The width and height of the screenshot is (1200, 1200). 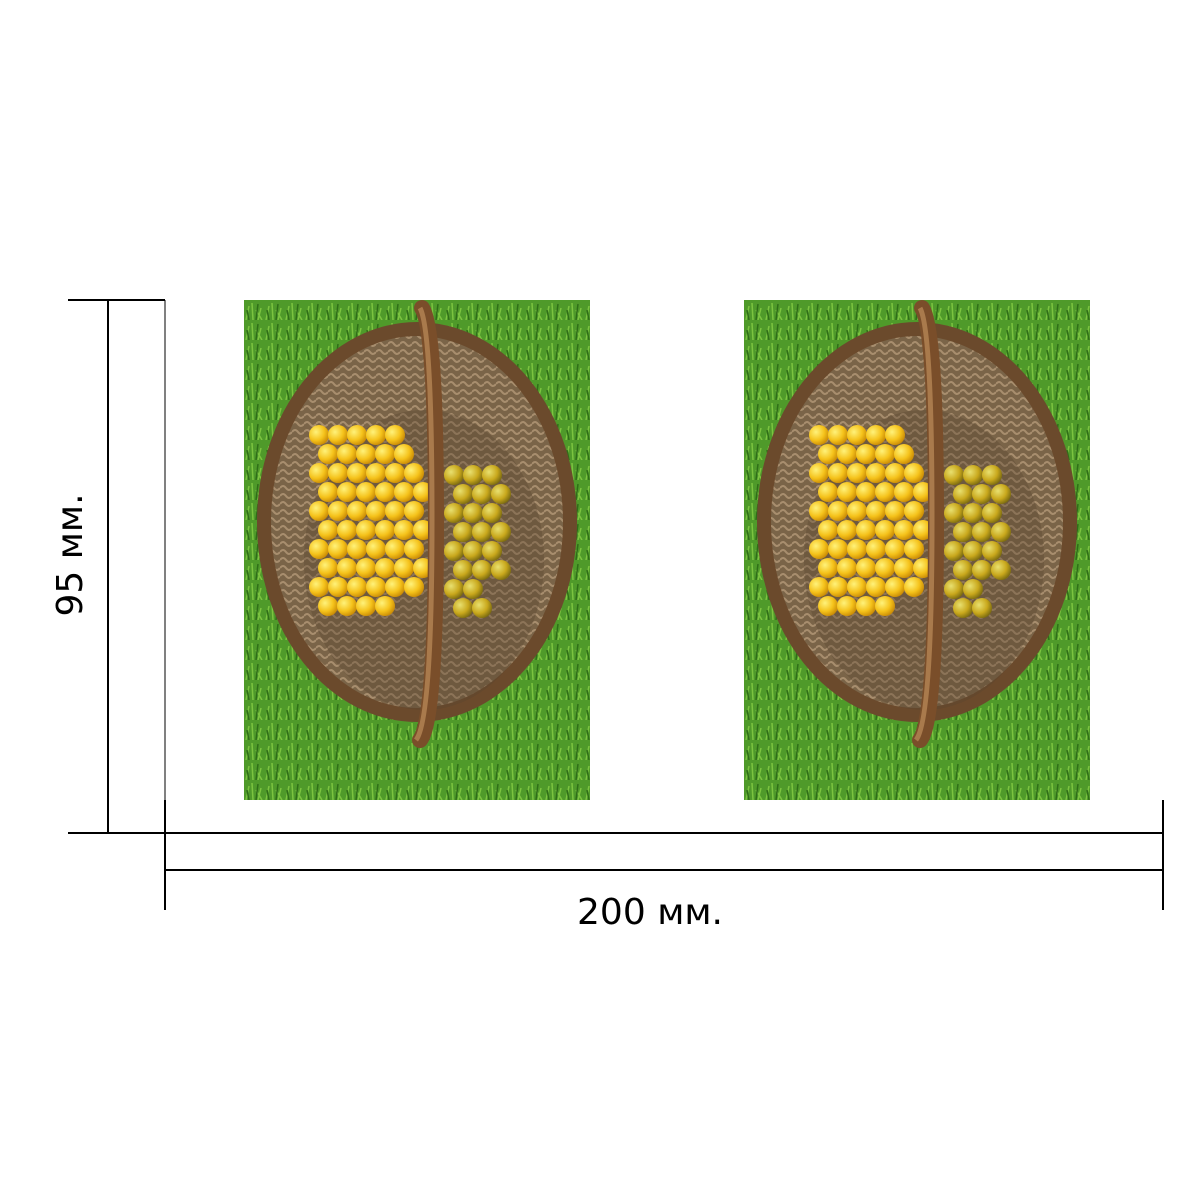 What do you see at coordinates (917, 550) in the screenshot?
I see `product-photo-right` at bounding box center [917, 550].